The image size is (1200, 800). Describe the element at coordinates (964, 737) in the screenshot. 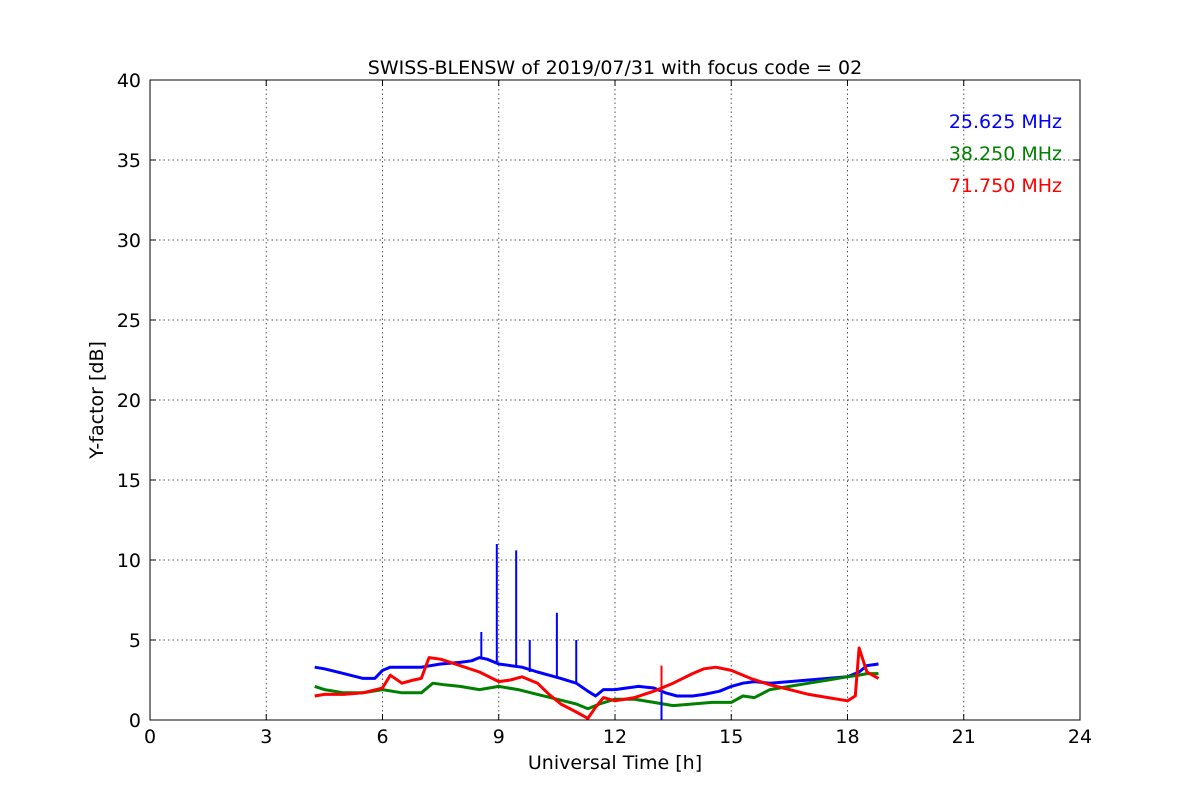

I see `x-tick-label: 21` at that location.